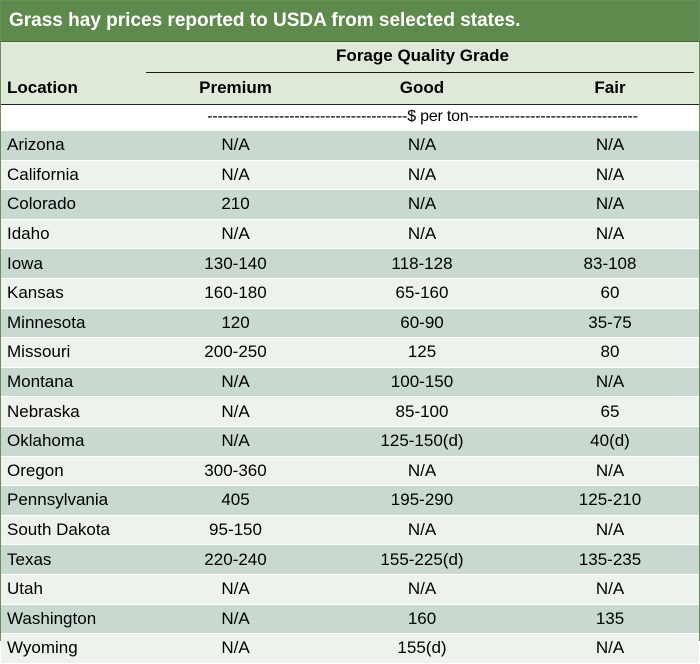 Image resolution: width=700 pixels, height=664 pixels. I want to click on location-cell: Oregon, so click(74, 471).